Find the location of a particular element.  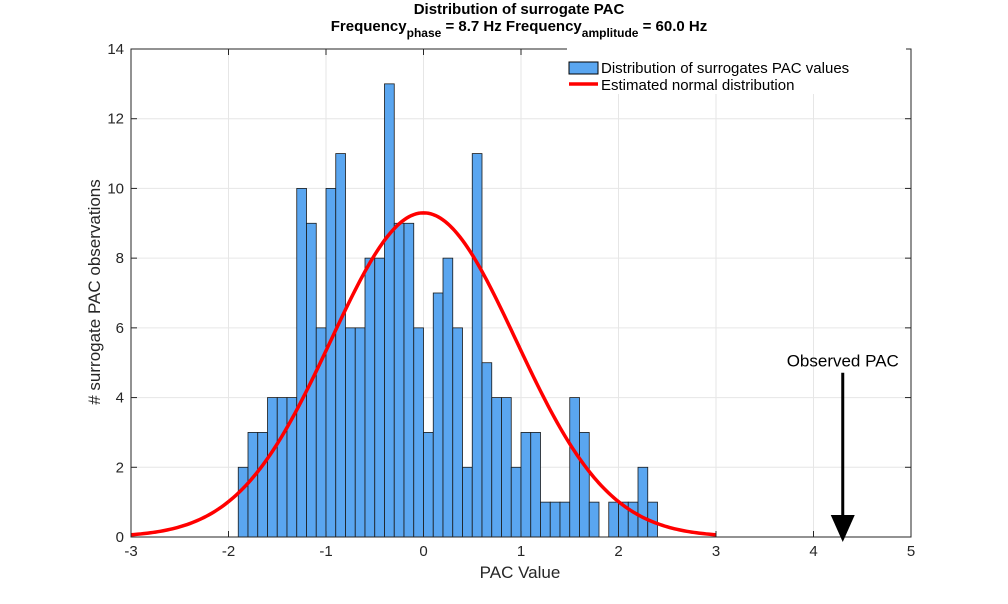

observed-pac-annotation: Observed PAC is located at coordinates (843, 447).